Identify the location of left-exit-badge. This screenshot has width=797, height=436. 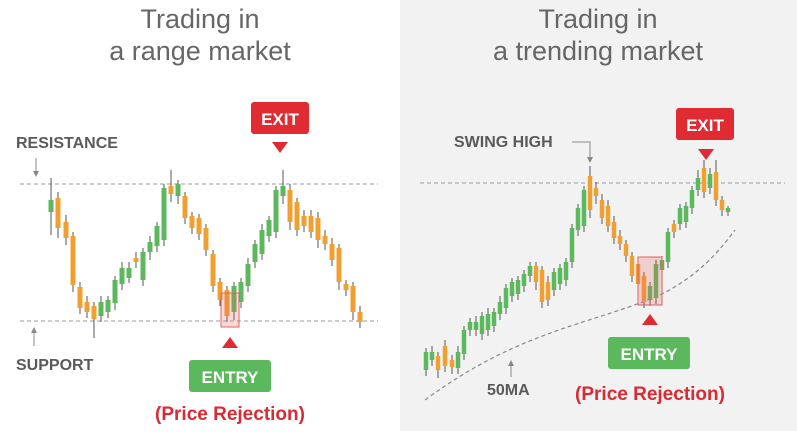
(280, 118).